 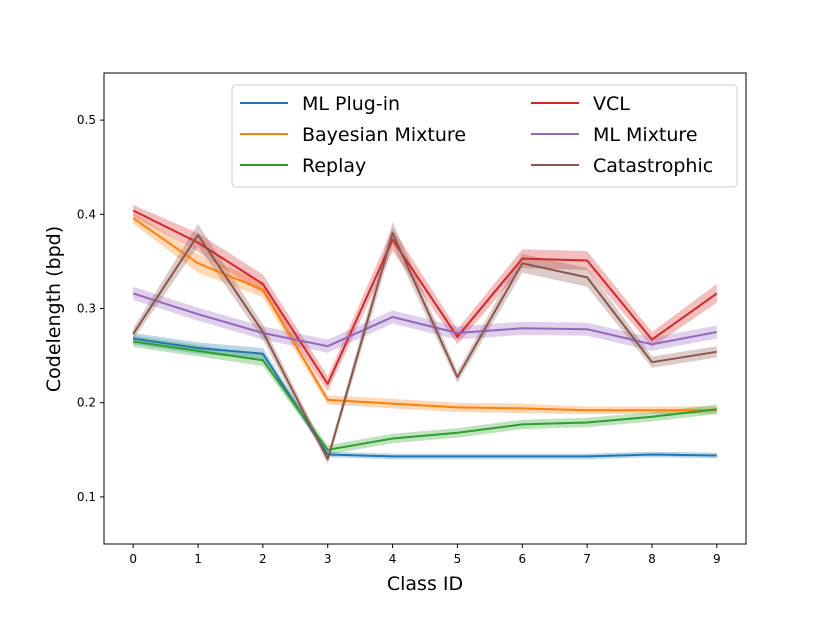 I want to click on legend-item-ml-plug-in: ML Plug-in, so click(x=320, y=104).